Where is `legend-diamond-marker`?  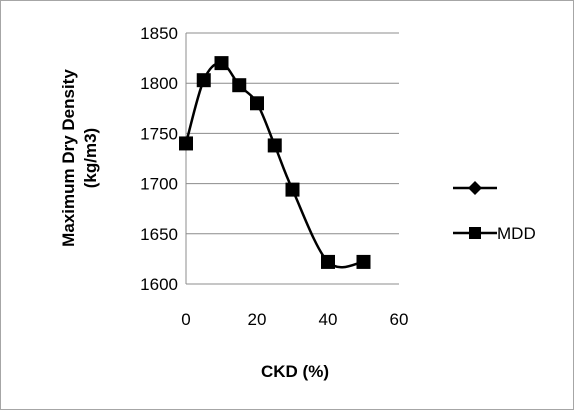 legend-diamond-marker is located at coordinates (475, 188).